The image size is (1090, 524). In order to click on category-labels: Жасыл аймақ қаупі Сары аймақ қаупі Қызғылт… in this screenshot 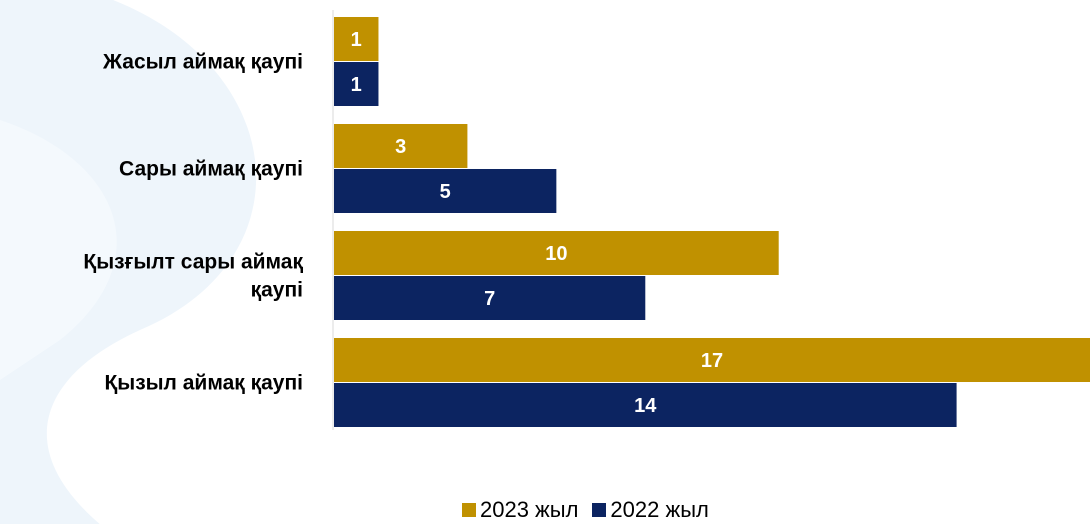, I will do `click(193, 223)`.